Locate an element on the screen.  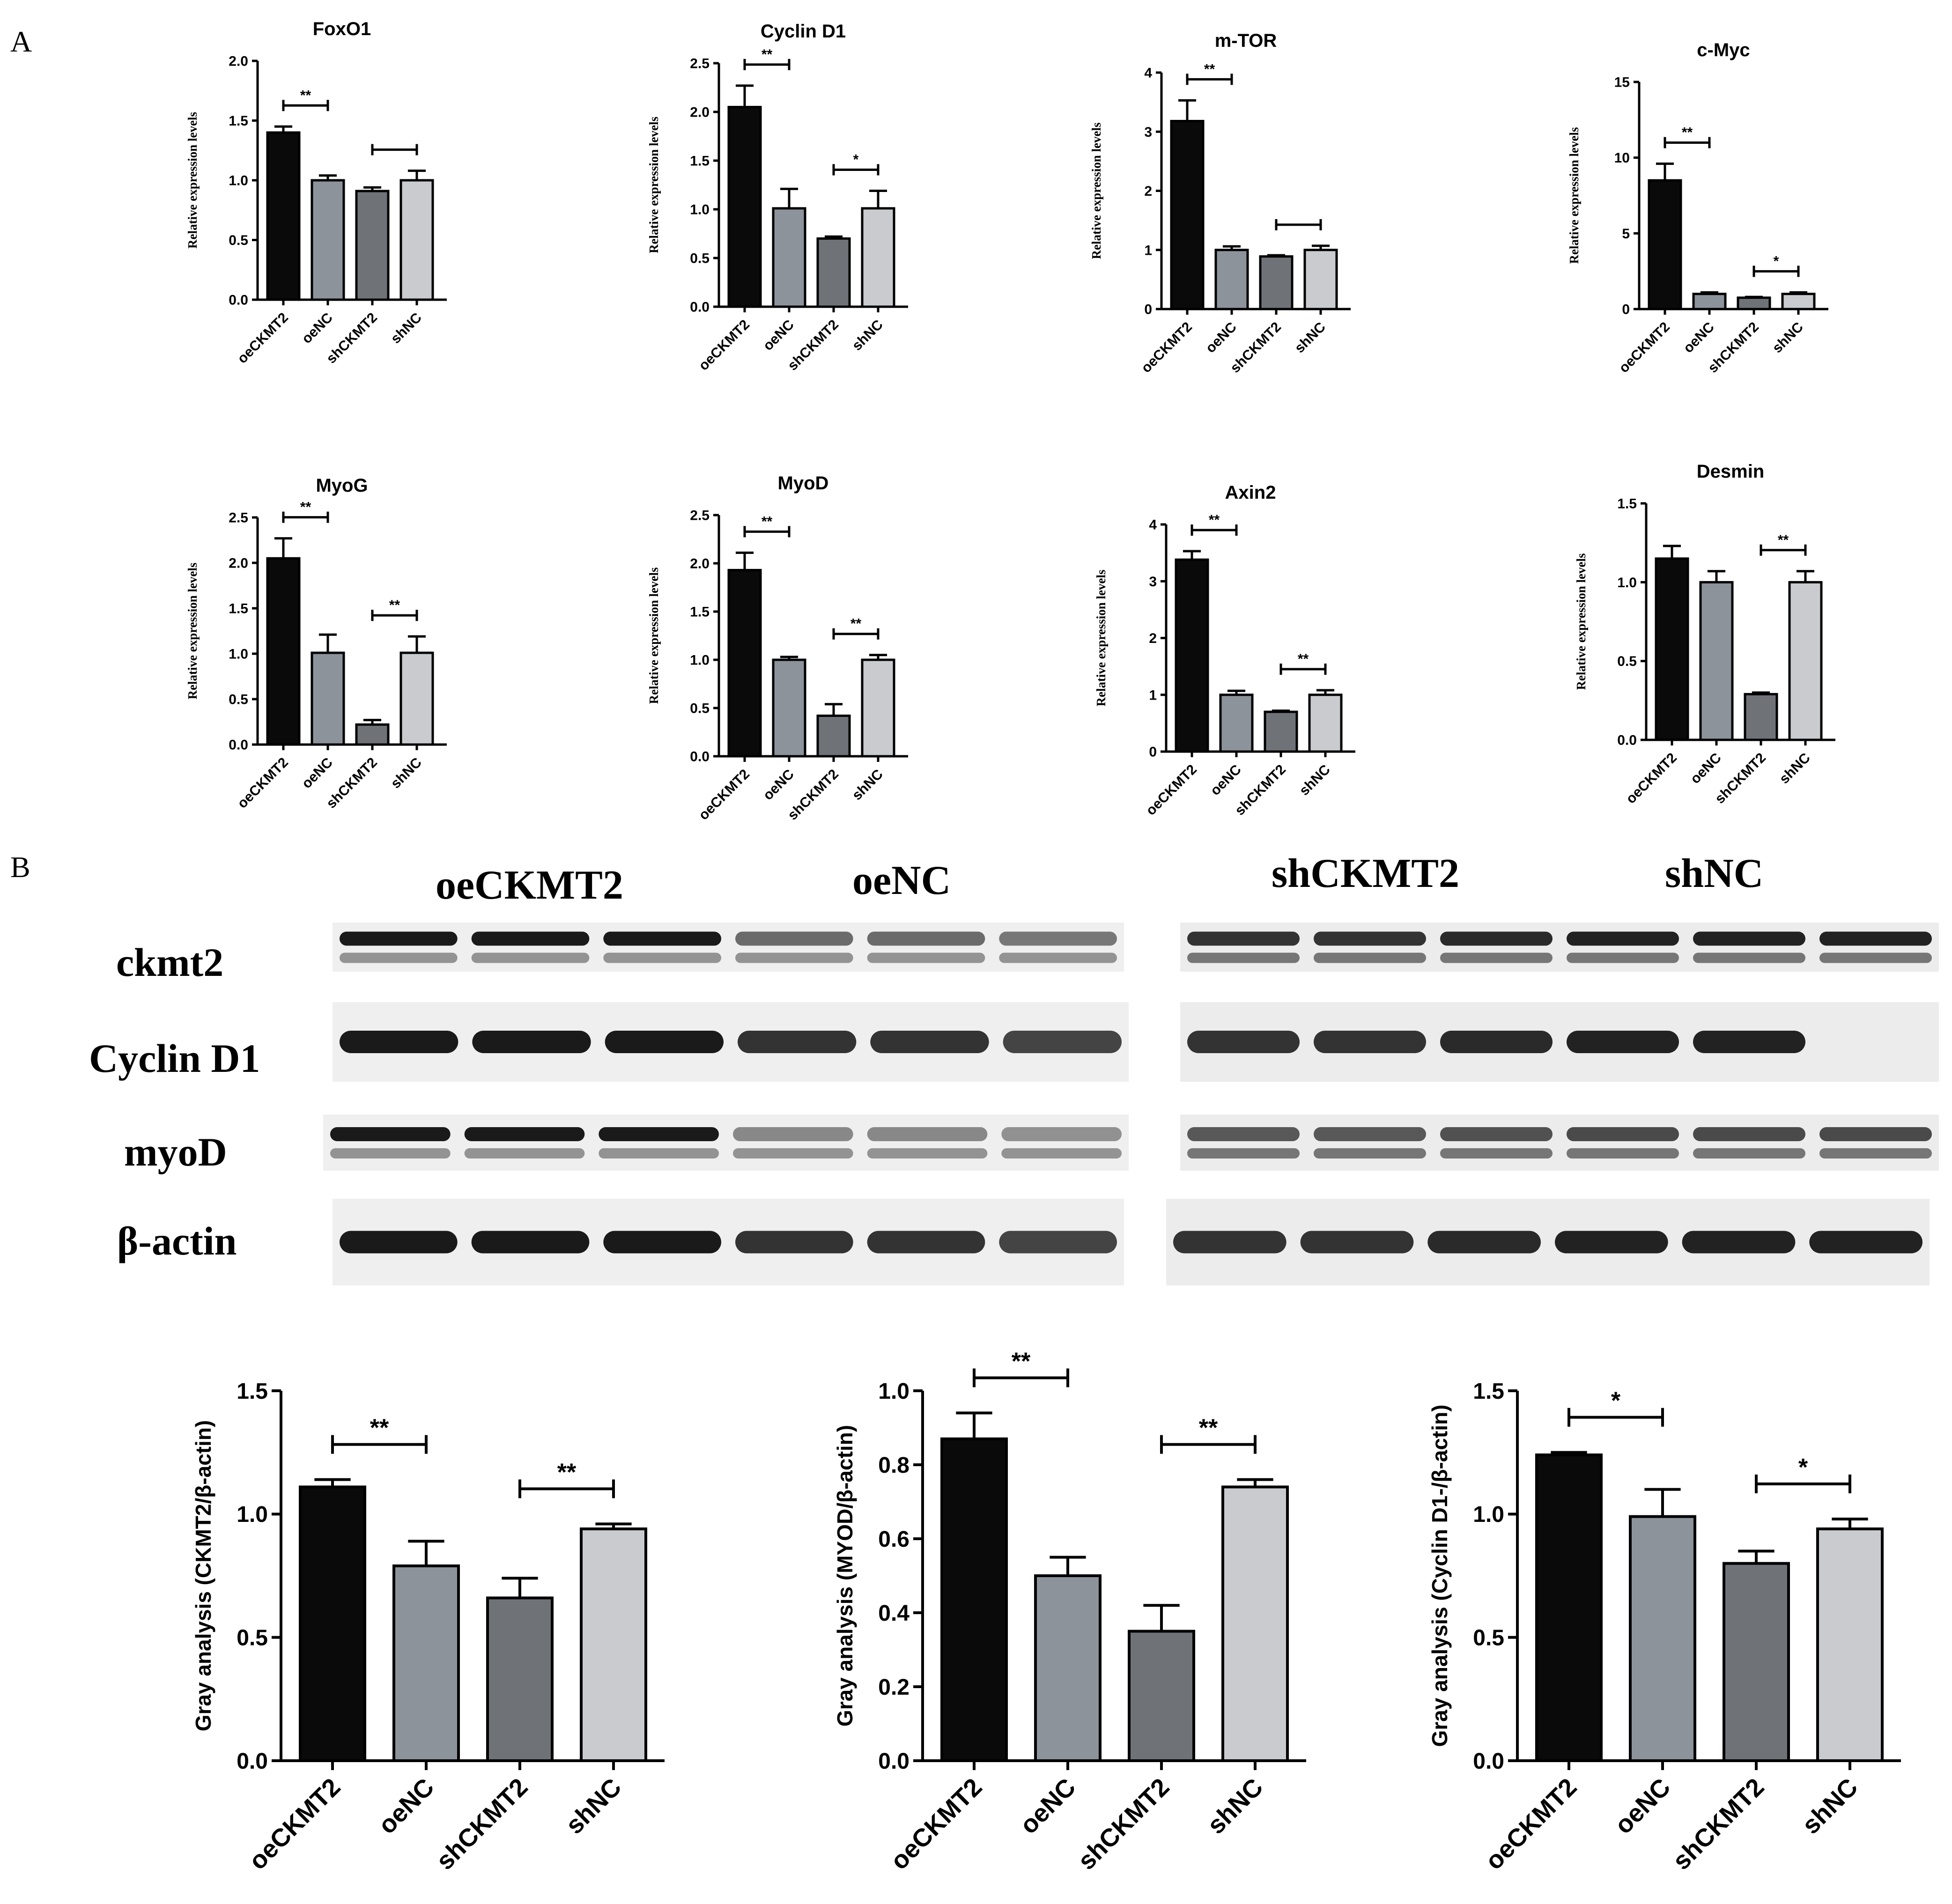
blot-row-label-cyclin-d1: Cyclin D1 is located at coordinates (174, 1058).